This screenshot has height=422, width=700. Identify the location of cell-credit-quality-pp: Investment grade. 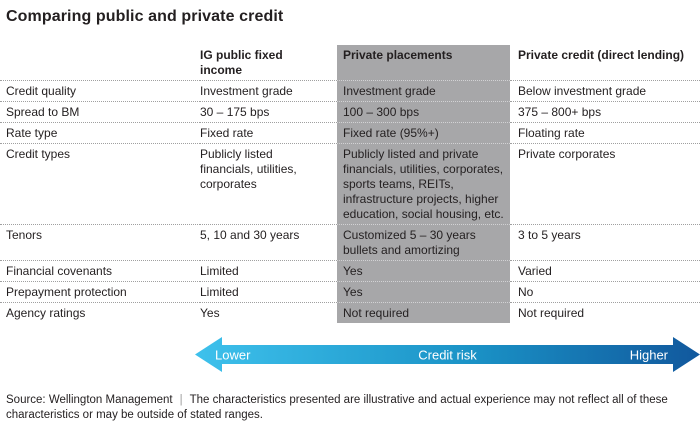
(423, 91).